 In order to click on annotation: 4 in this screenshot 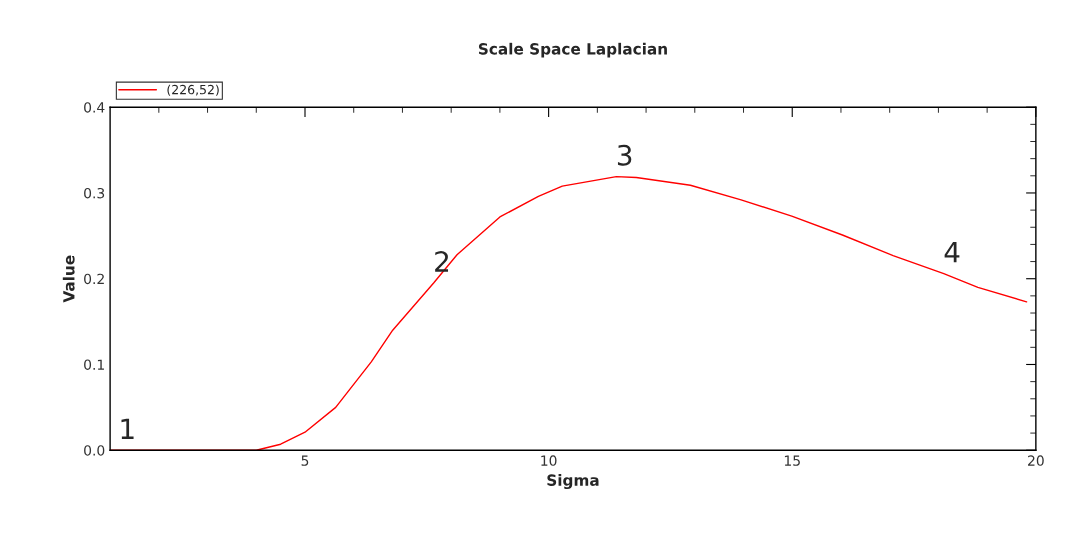, I will do `click(952, 252)`.